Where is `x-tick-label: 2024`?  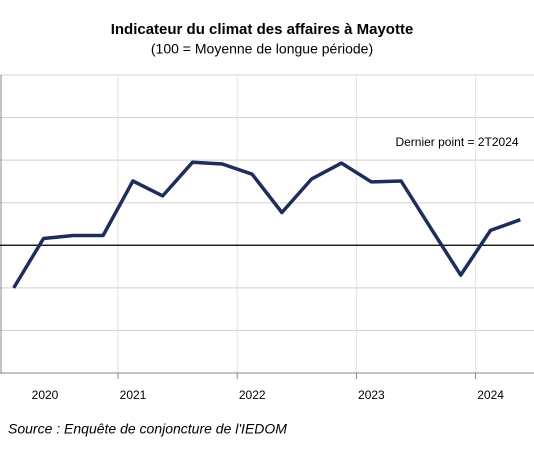
x-tick-label: 2024 is located at coordinates (490, 395).